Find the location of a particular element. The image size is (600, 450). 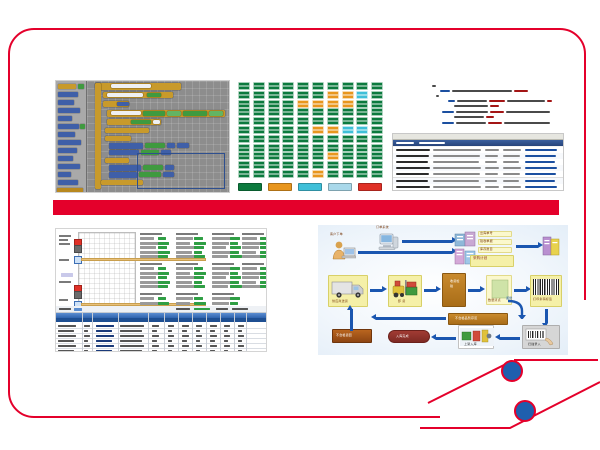

table-subheader-row is located at coordinates (161, 320).